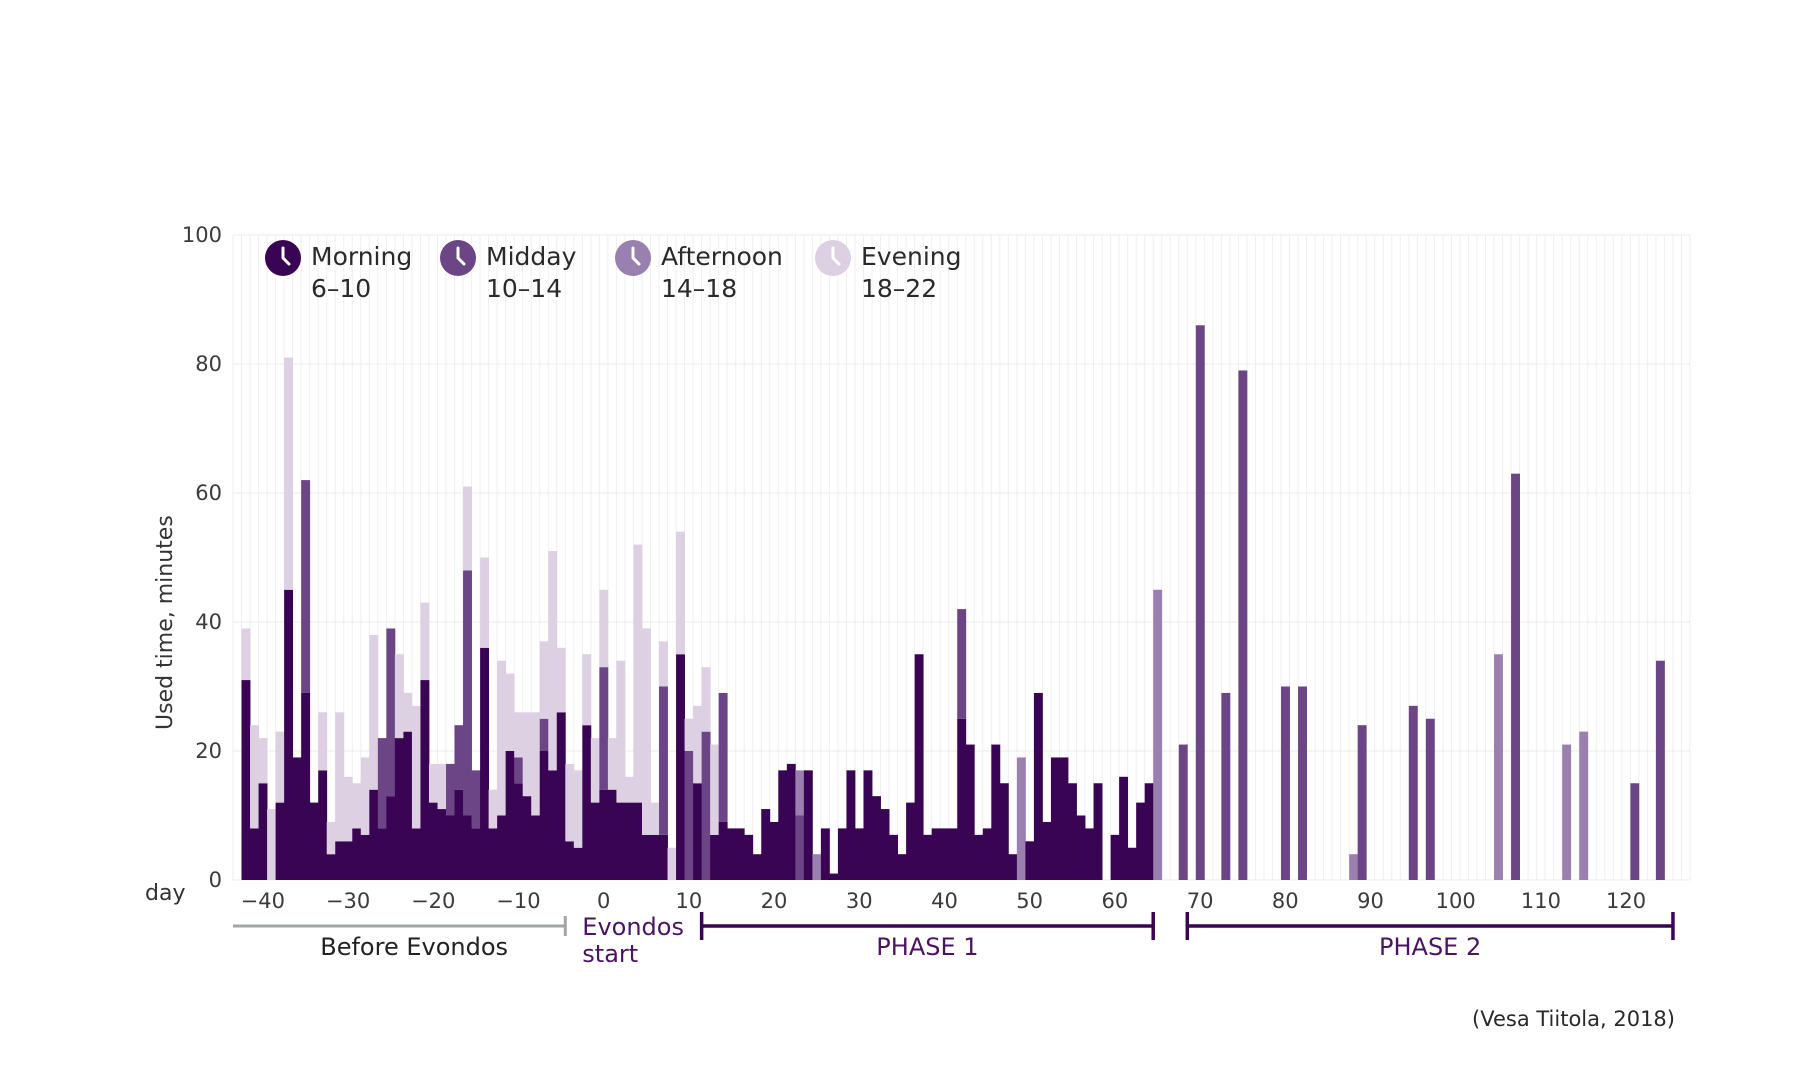 This screenshot has width=1801, height=1066. I want to click on x-tick-label: −30, so click(348, 901).